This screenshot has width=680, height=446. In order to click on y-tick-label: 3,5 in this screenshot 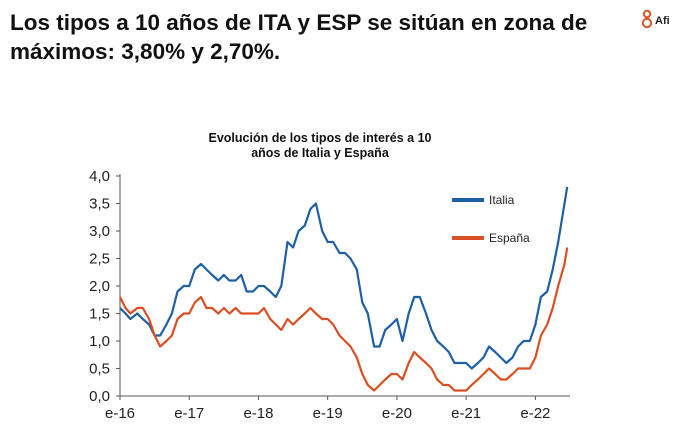, I will do `click(99, 204)`.